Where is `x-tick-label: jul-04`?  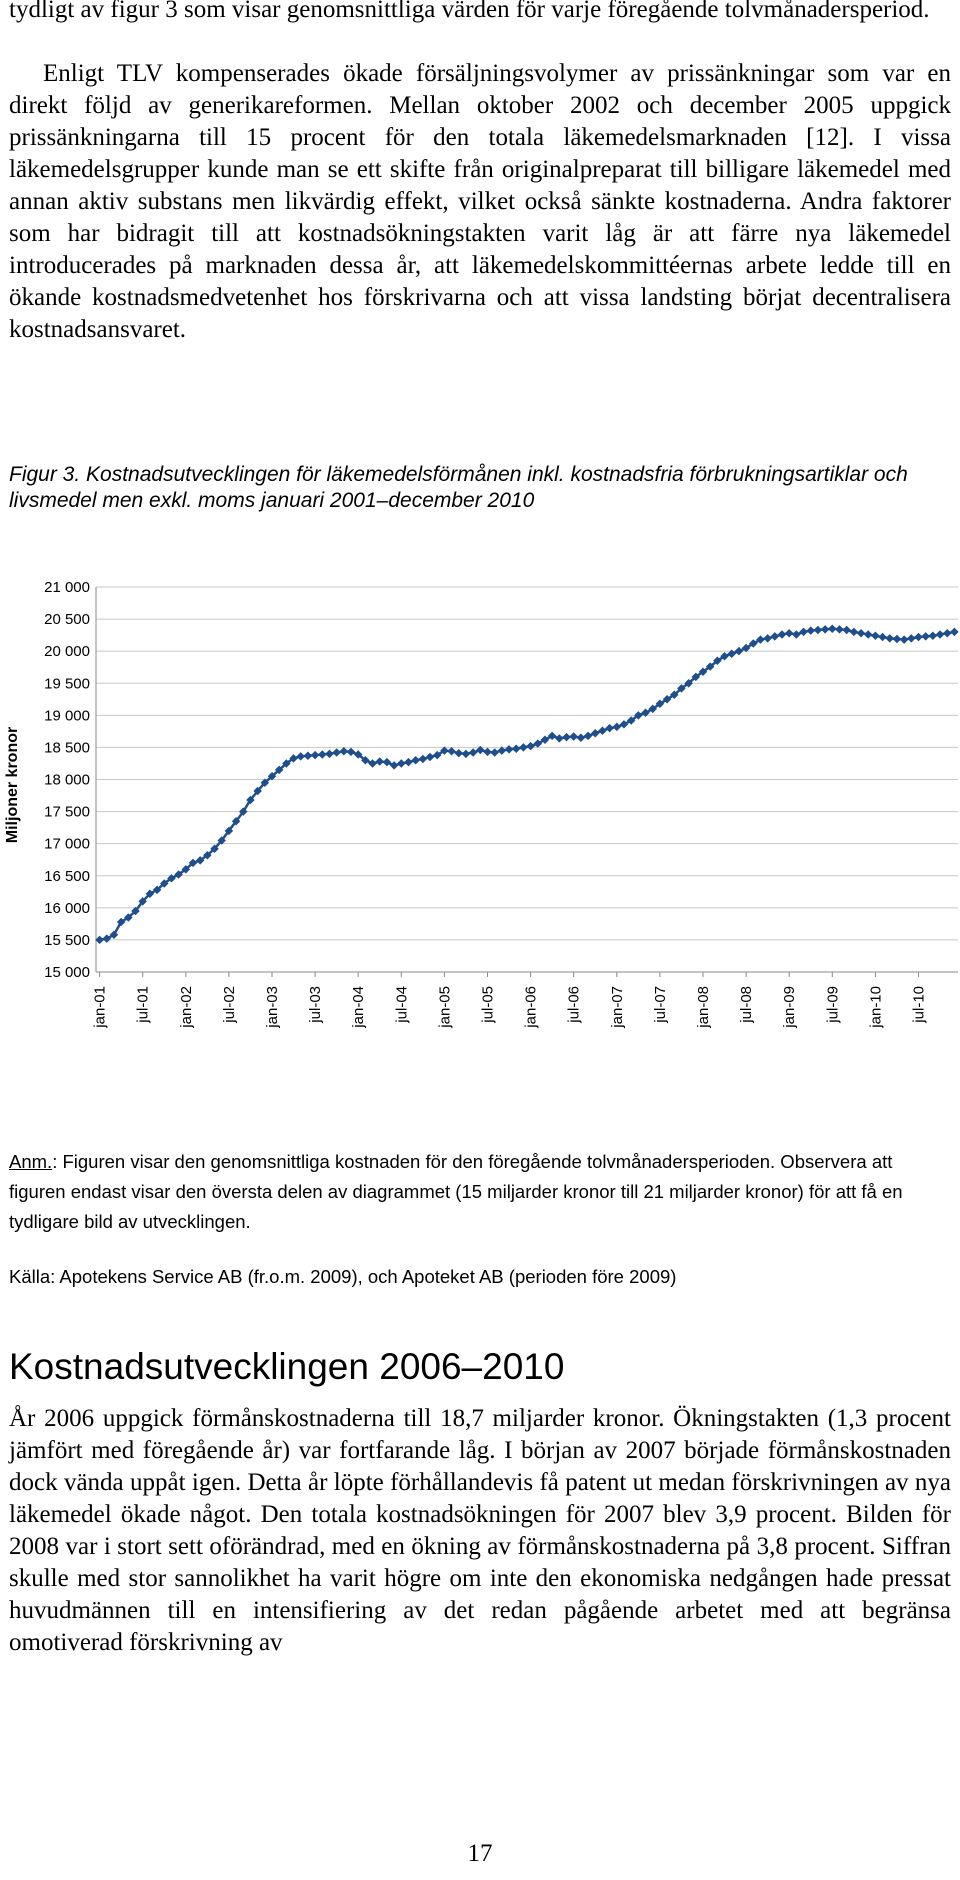
x-tick-label: jul-04 is located at coordinates (401, 1005).